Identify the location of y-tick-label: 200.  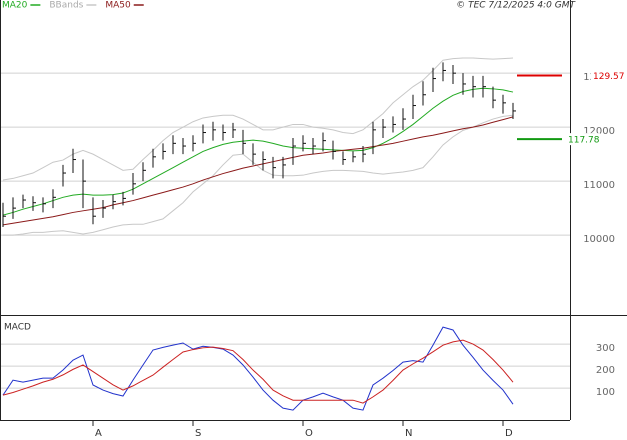
(605, 370).